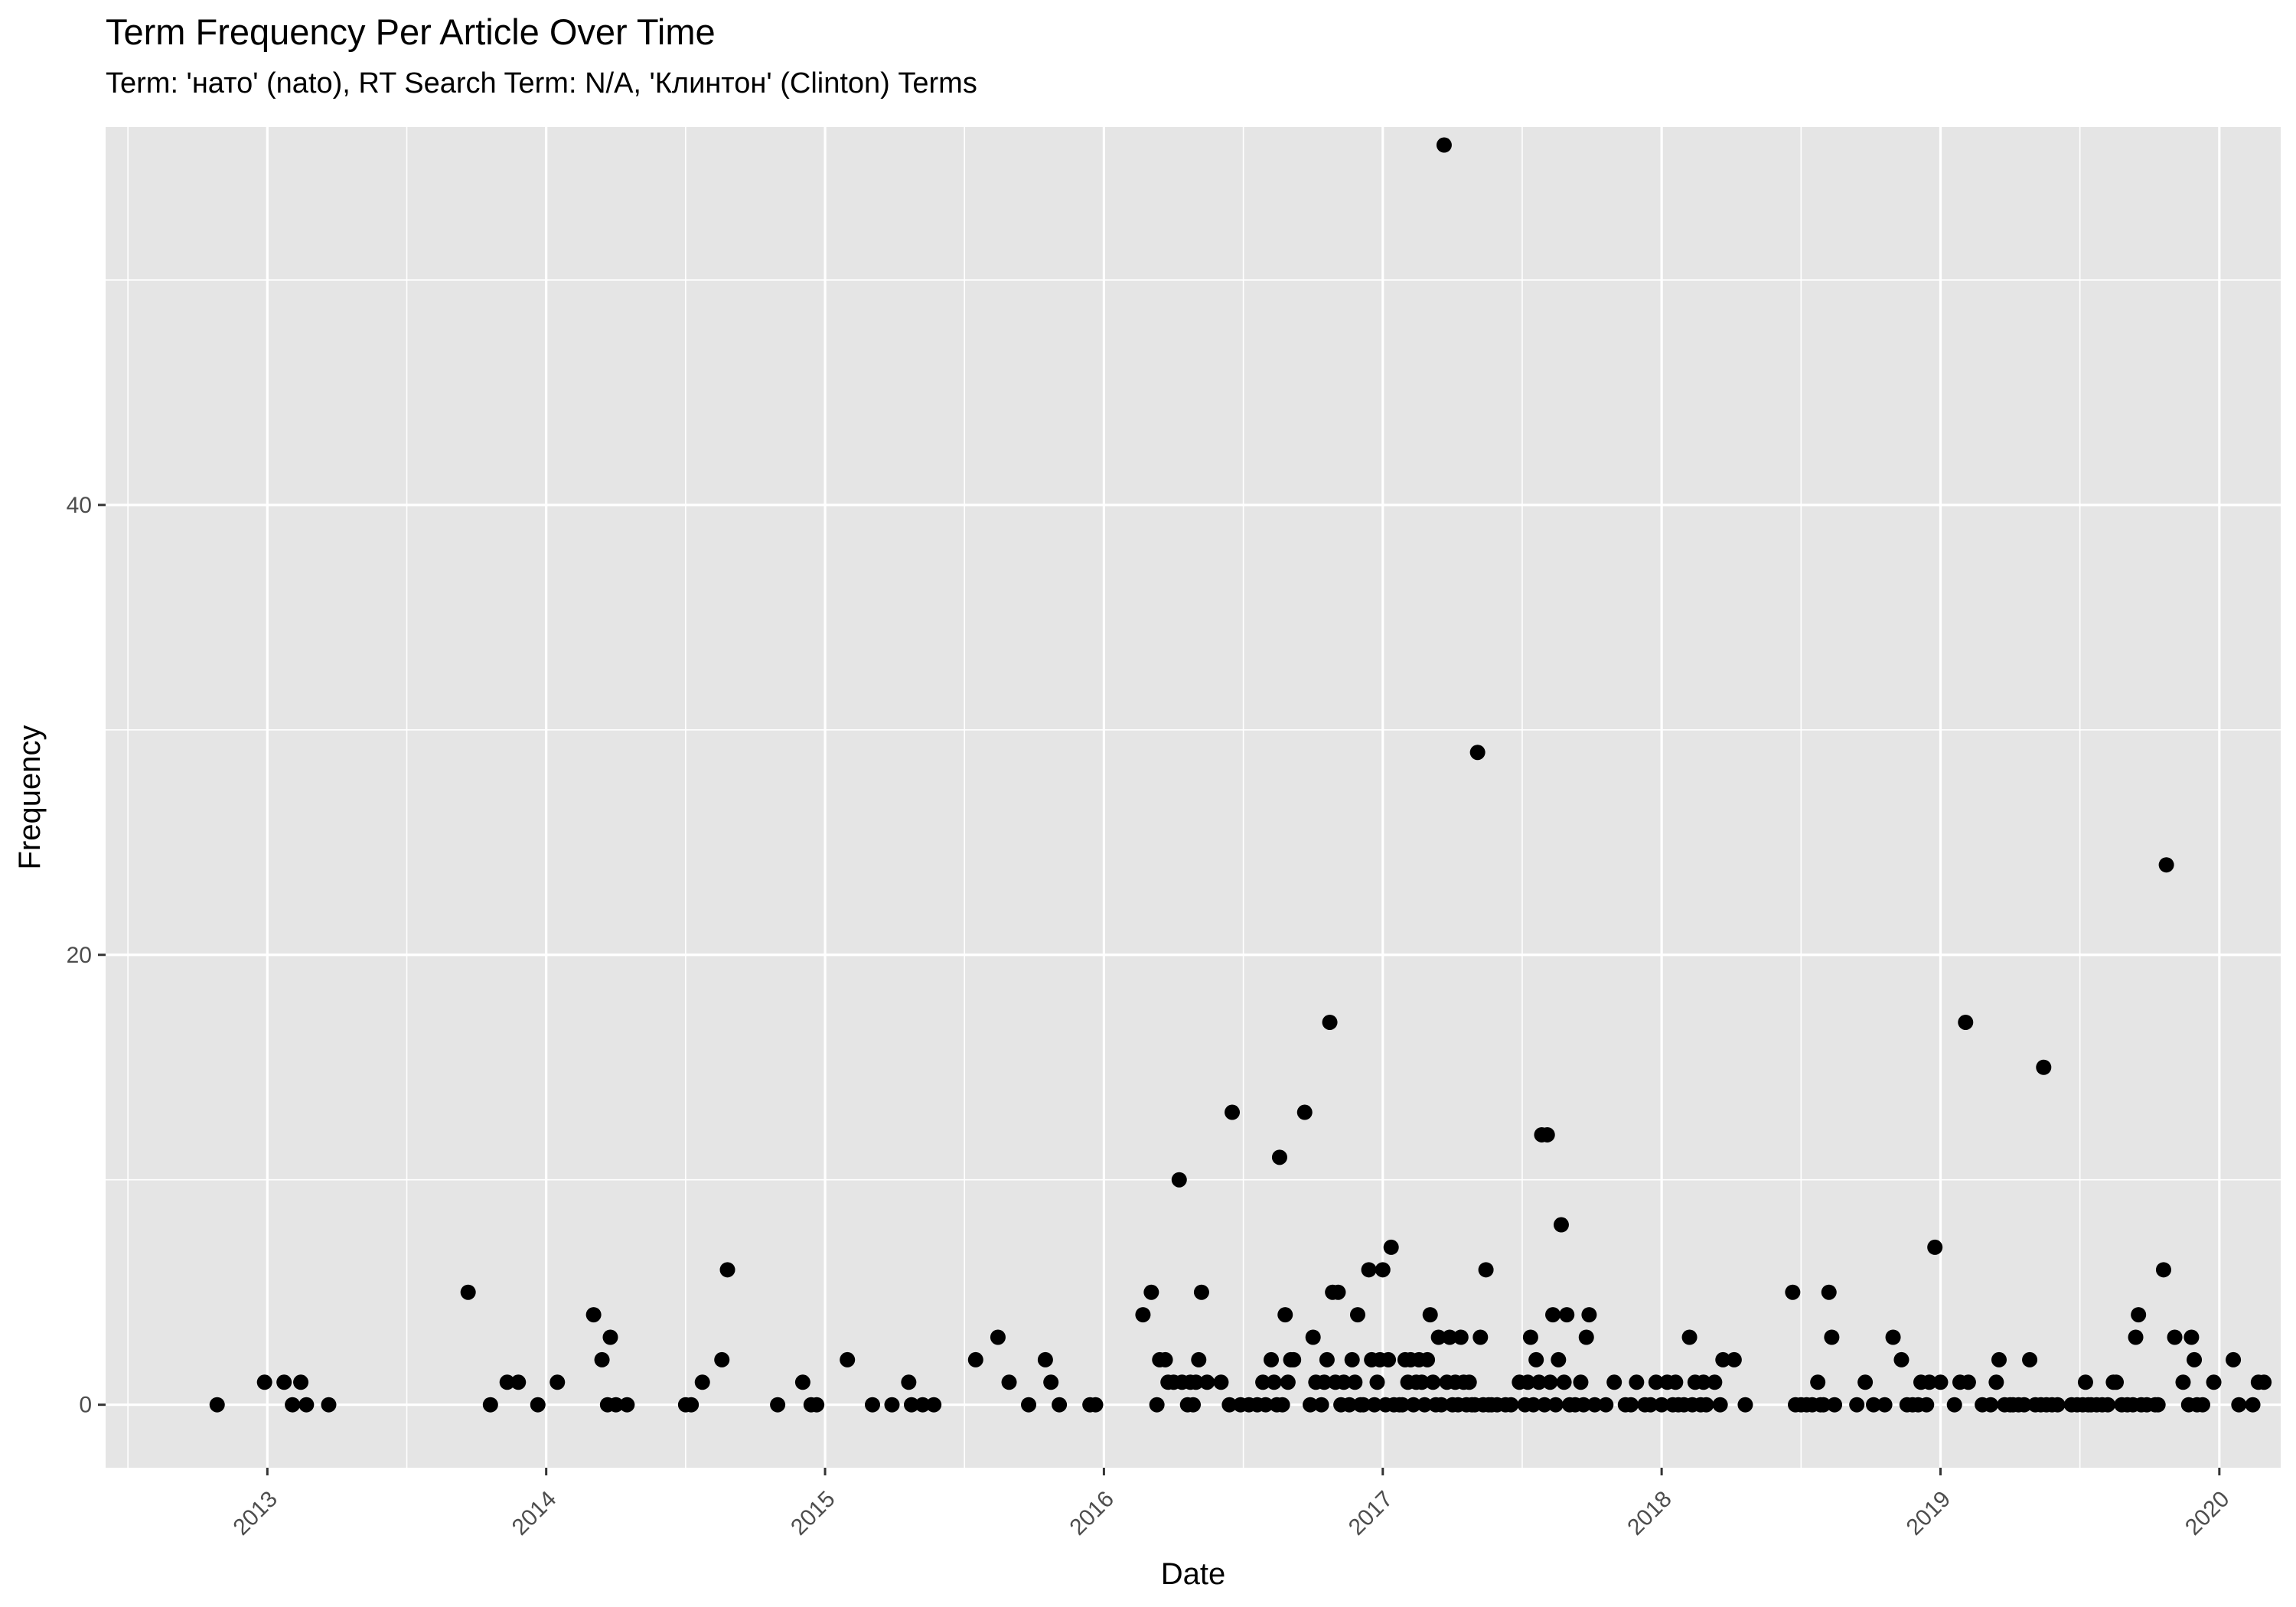  I want to click on chart-title: Term Frequency Per Article Over Time, so click(411, 31).